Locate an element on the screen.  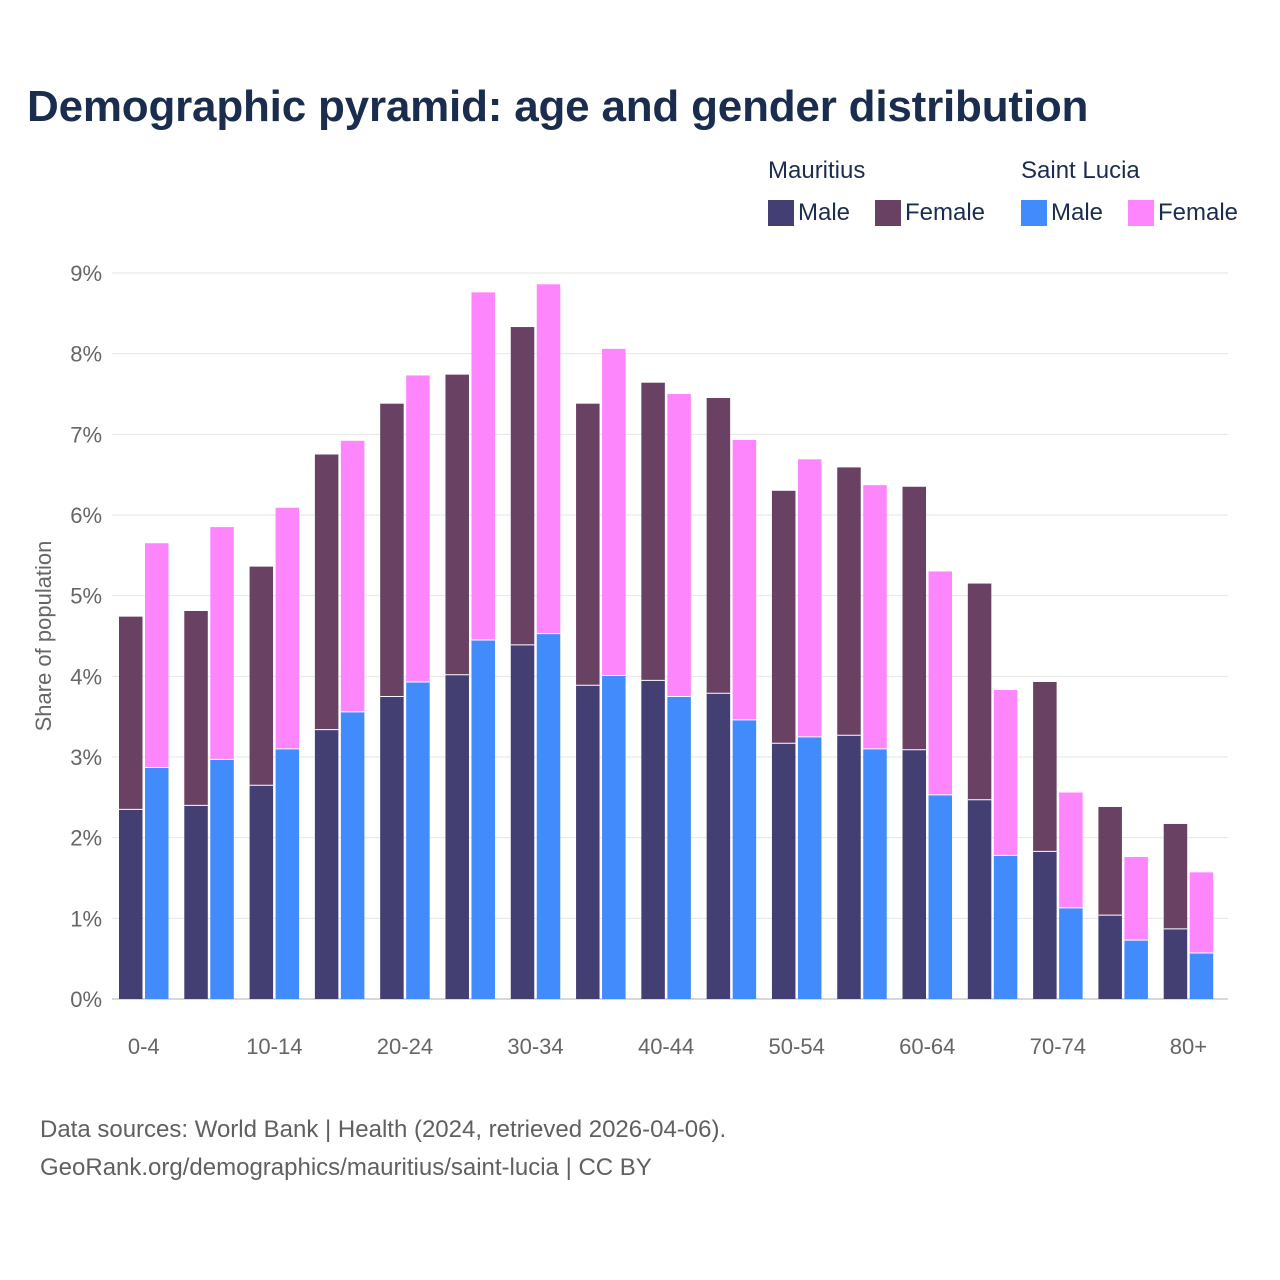
y-tick-label: 5% is located at coordinates (86, 596).